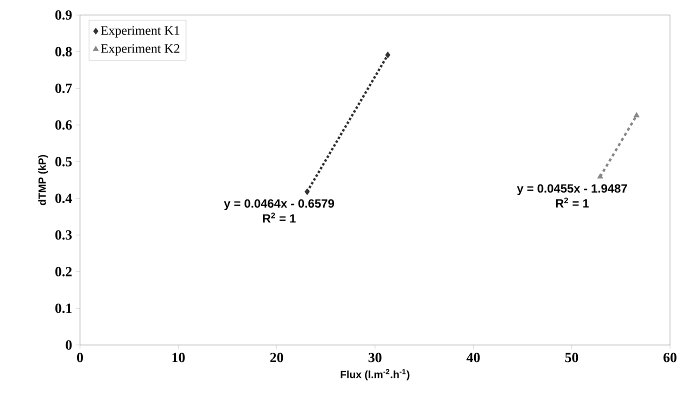 This screenshot has height=415, width=695. Describe the element at coordinates (63, 15) in the screenshot. I see `y-tick-label: 0.9` at that location.